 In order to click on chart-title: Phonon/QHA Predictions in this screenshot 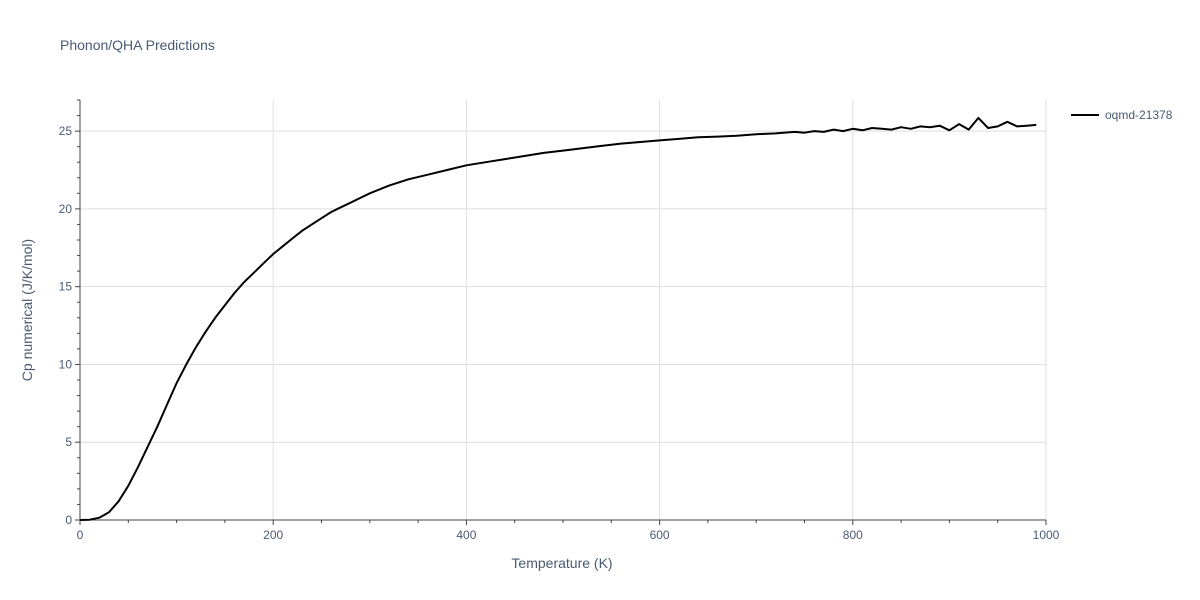, I will do `click(137, 45)`.